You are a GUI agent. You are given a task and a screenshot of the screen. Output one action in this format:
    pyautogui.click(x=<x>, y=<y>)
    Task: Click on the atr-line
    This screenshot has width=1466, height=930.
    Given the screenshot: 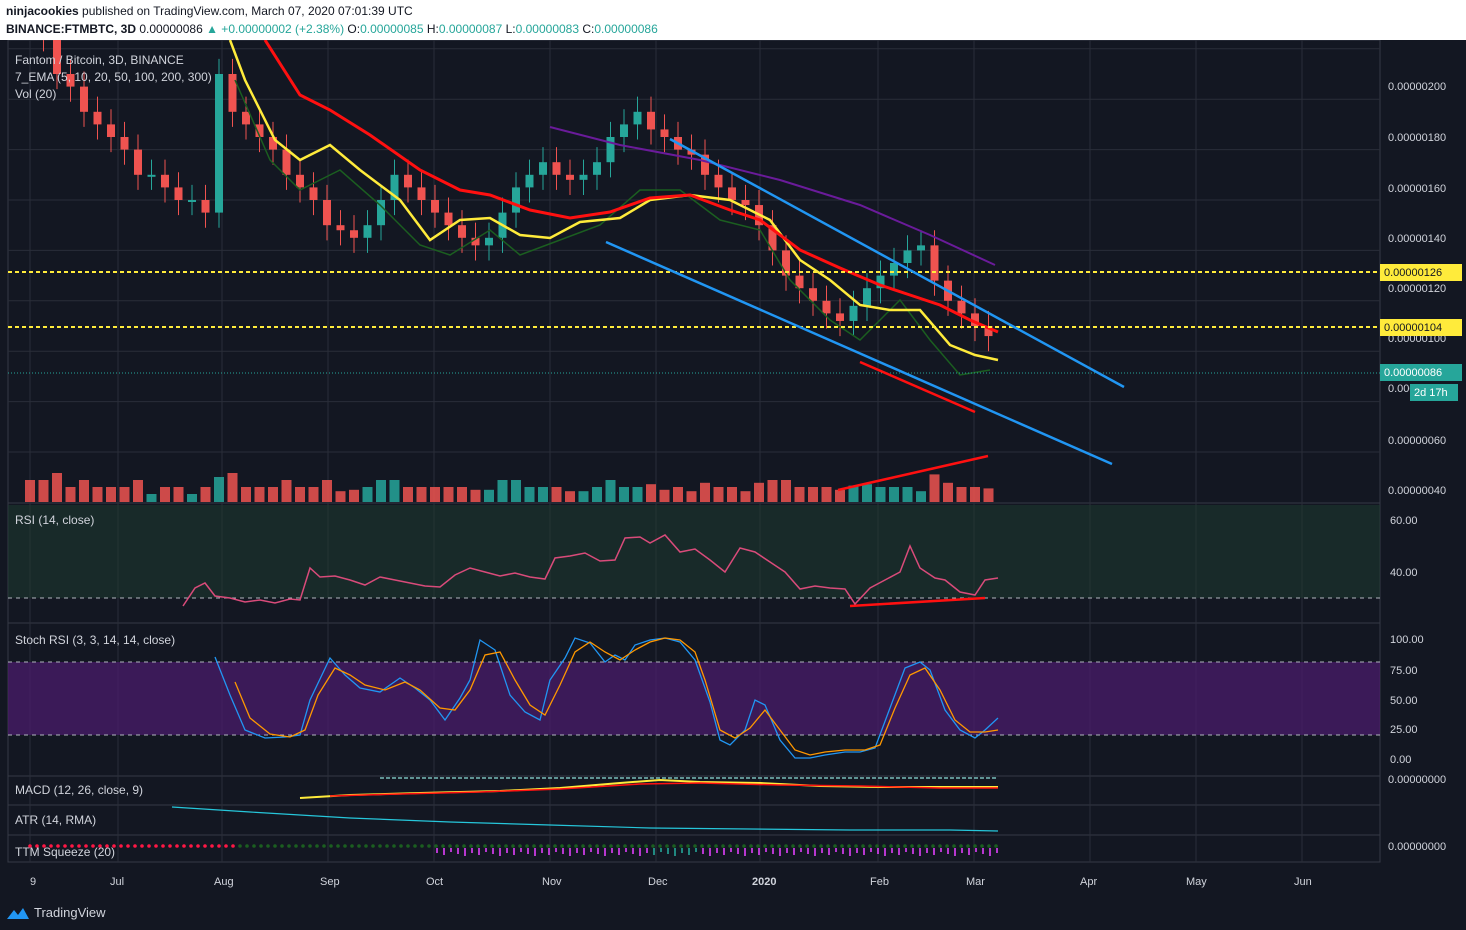 What is the action you would take?
    pyautogui.click(x=585, y=819)
    